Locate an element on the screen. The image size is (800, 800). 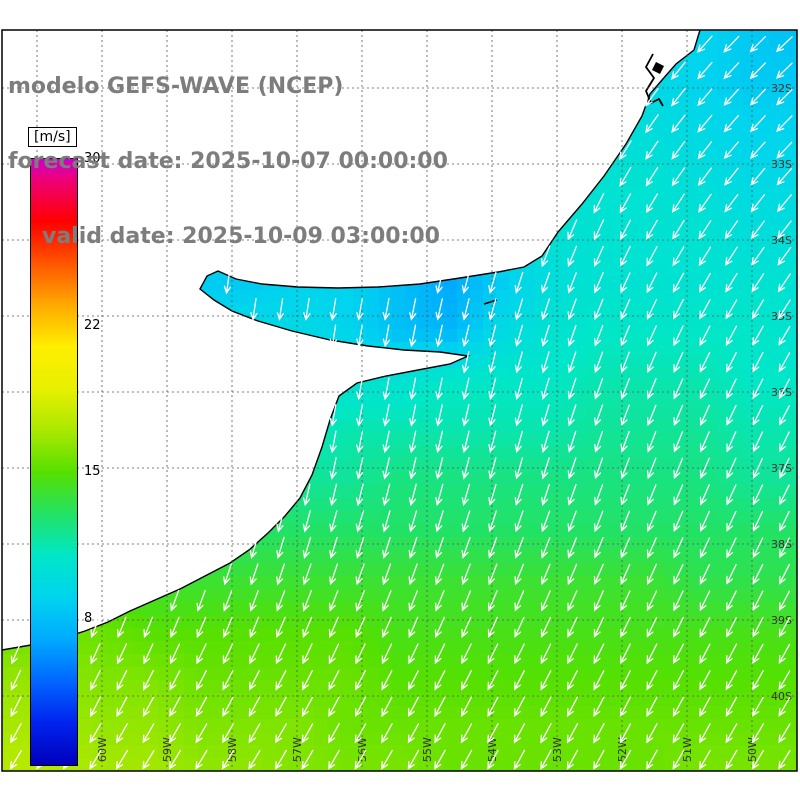
valid-date: valid date: 2025-10-09 03:00:00 is located at coordinates (241, 236).